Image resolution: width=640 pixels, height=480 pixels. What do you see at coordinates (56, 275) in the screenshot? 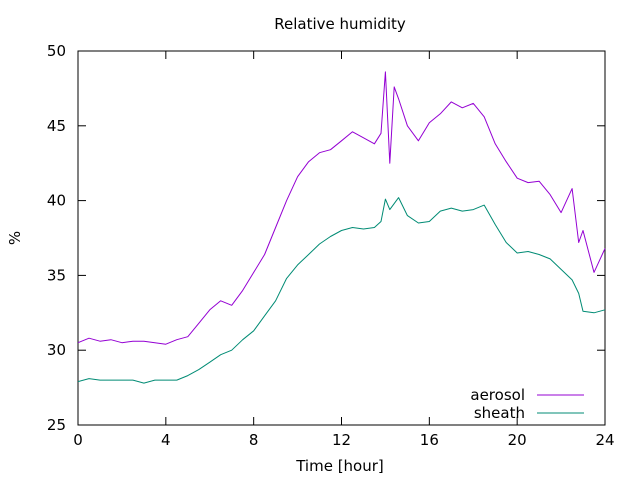
I see `y-tick-label: 35` at bounding box center [56, 275].